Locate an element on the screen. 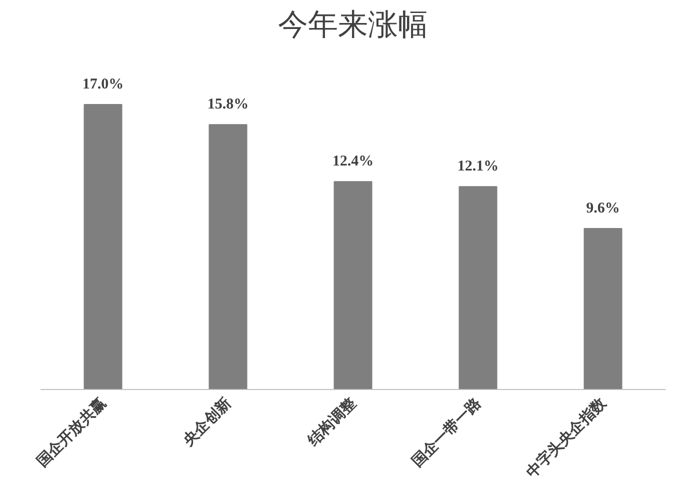 The height and width of the screenshot is (490, 695). data-label: 12.4% is located at coordinates (353, 162).